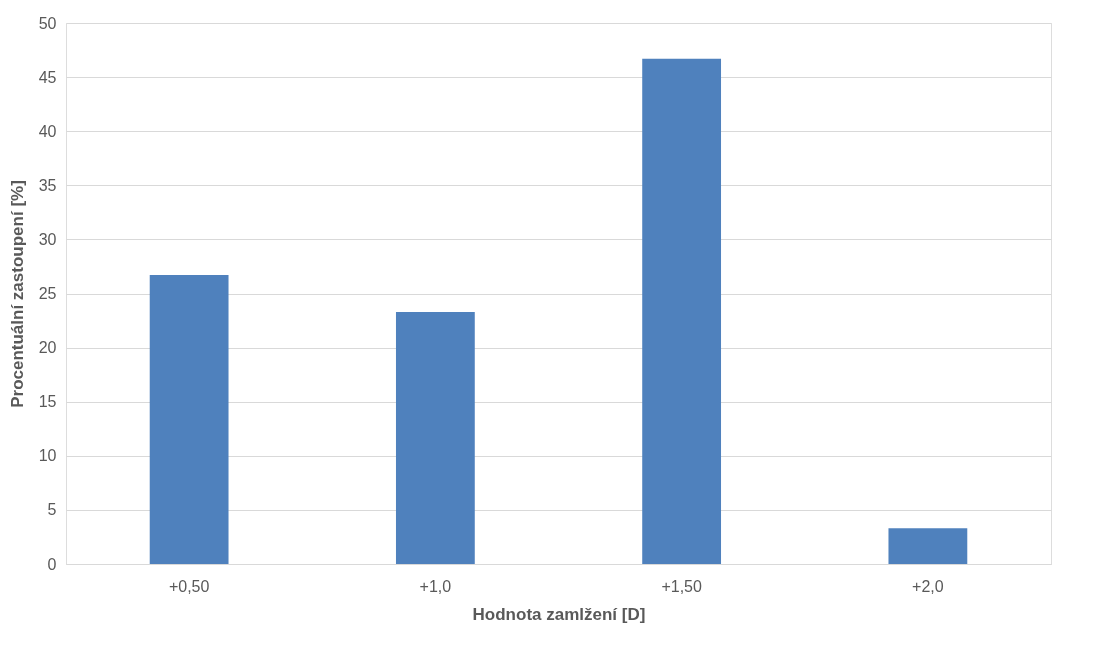 This screenshot has width=1096, height=646. I want to click on y-tick-label: 20, so click(47, 348).